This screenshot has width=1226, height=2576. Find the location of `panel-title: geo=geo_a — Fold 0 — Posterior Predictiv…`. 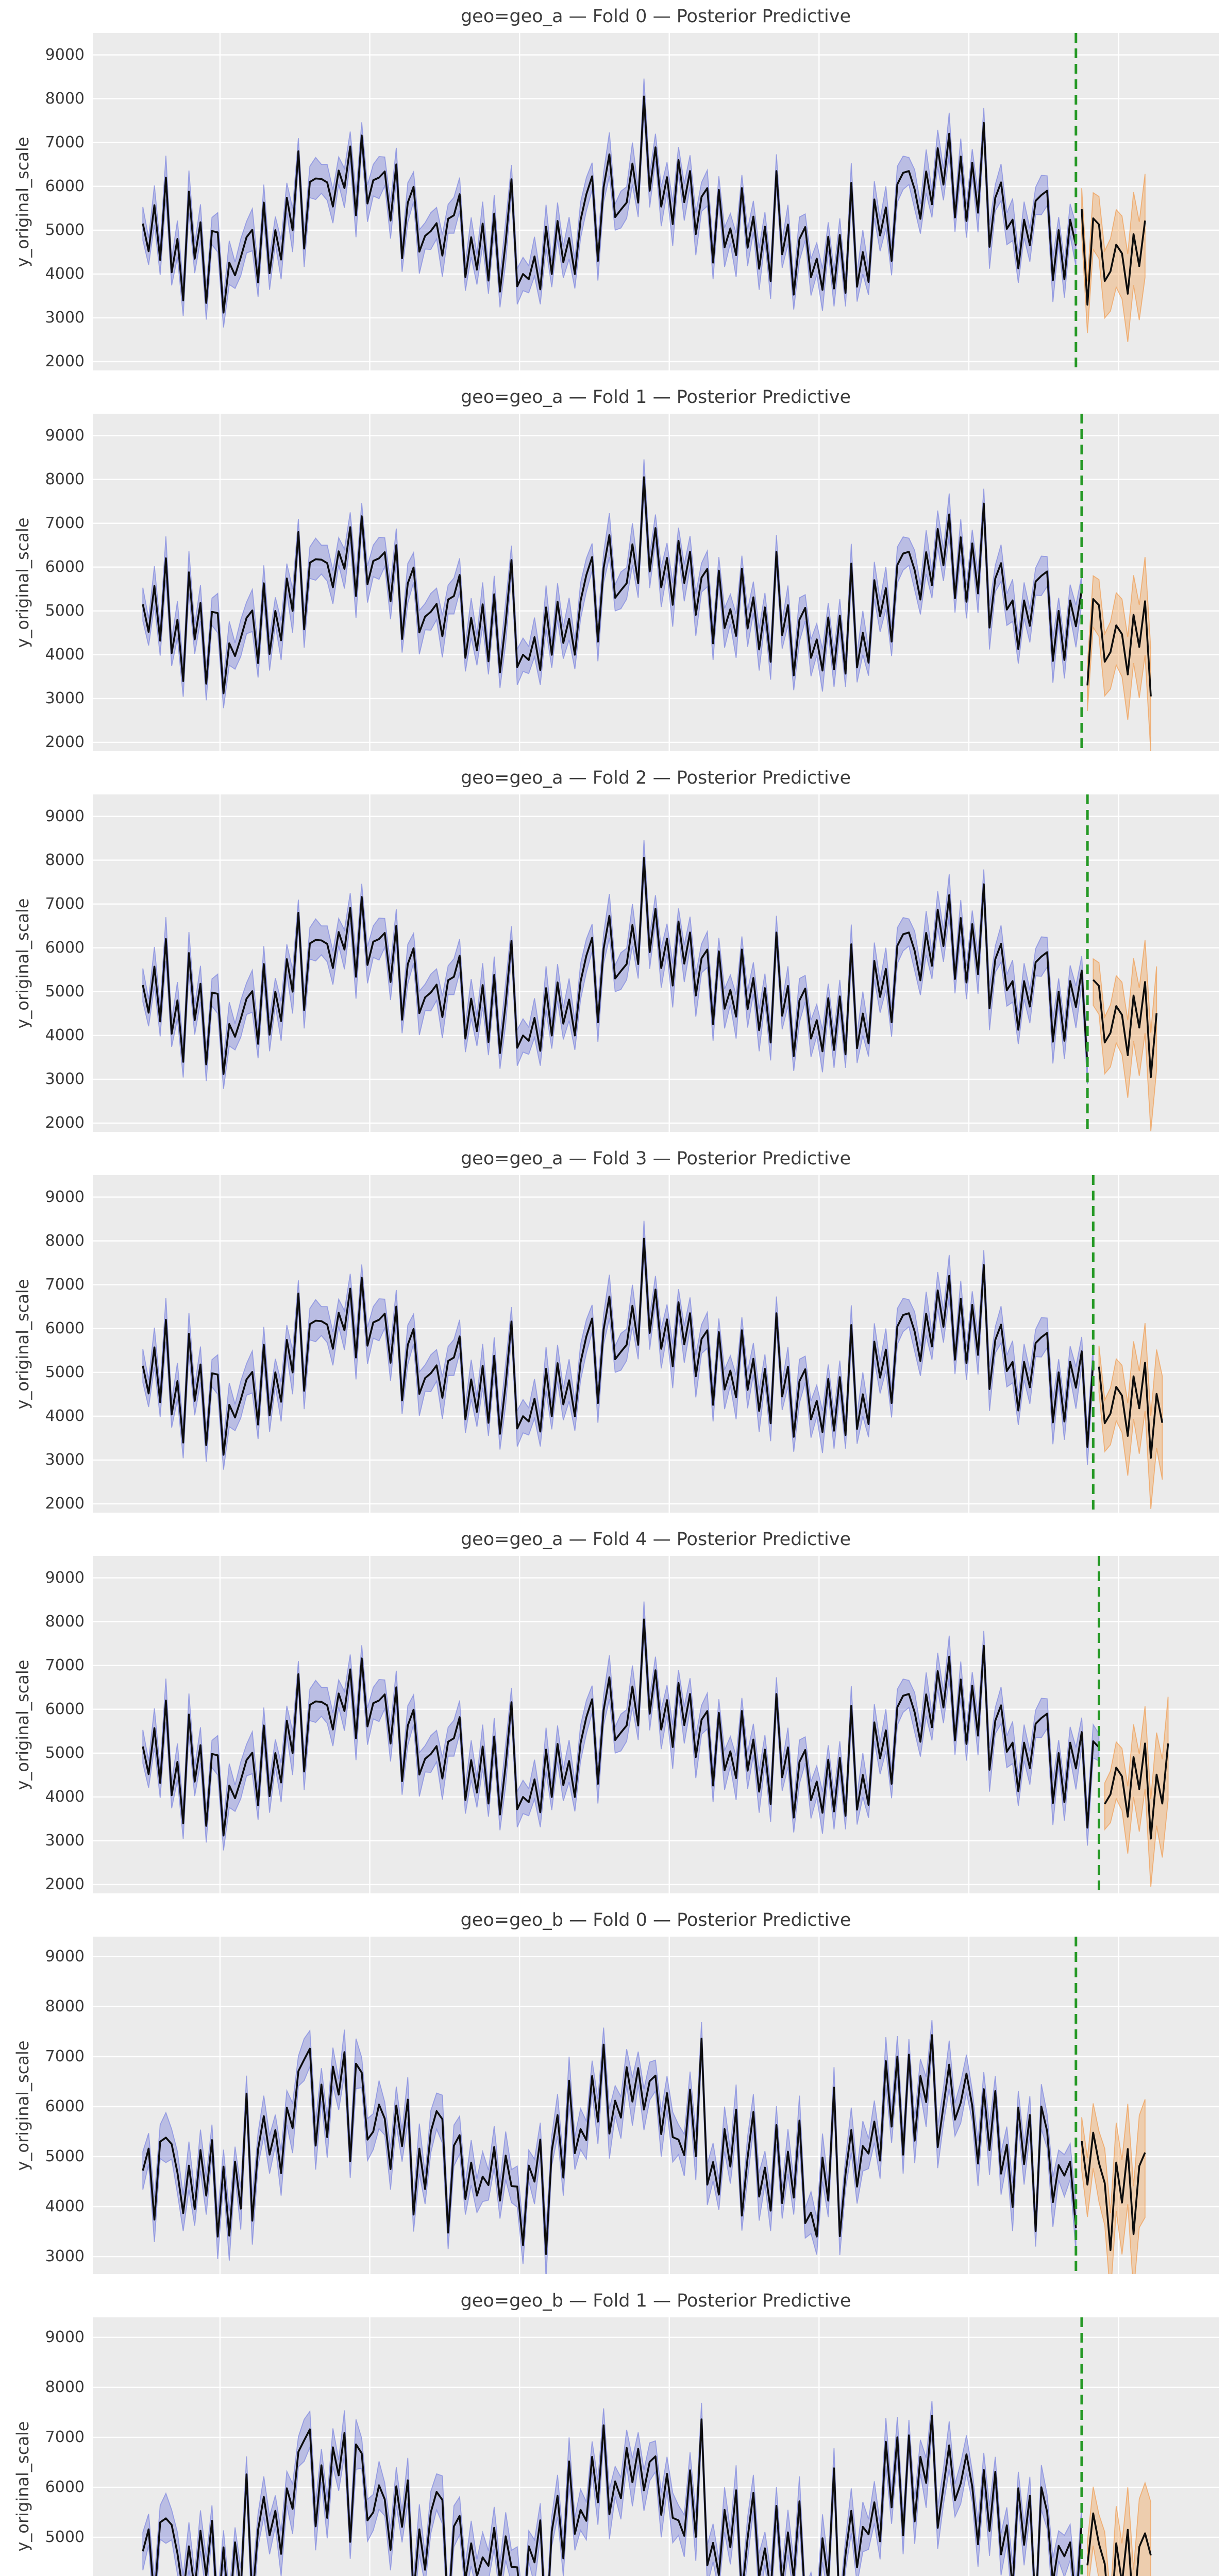

panel-title: geo=geo_a — Fold 0 — Posterior Predictiv… is located at coordinates (655, 16).